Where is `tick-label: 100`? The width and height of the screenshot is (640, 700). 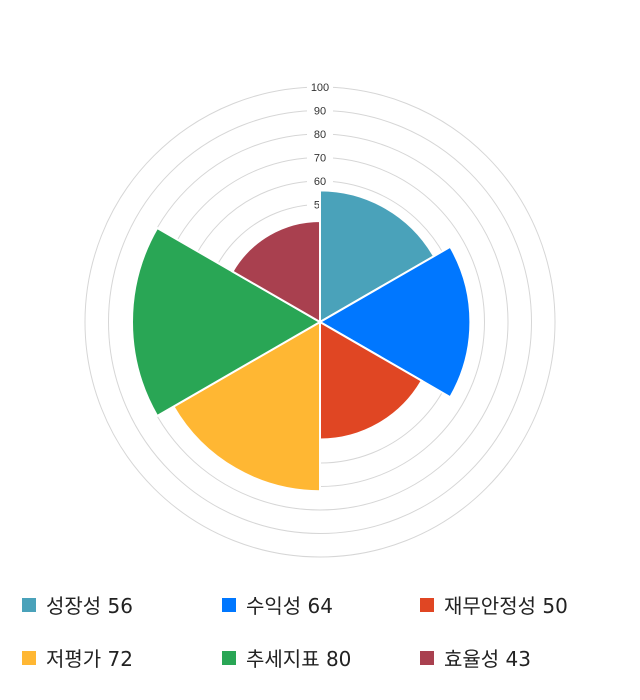
tick-label: 100 is located at coordinates (320, 88).